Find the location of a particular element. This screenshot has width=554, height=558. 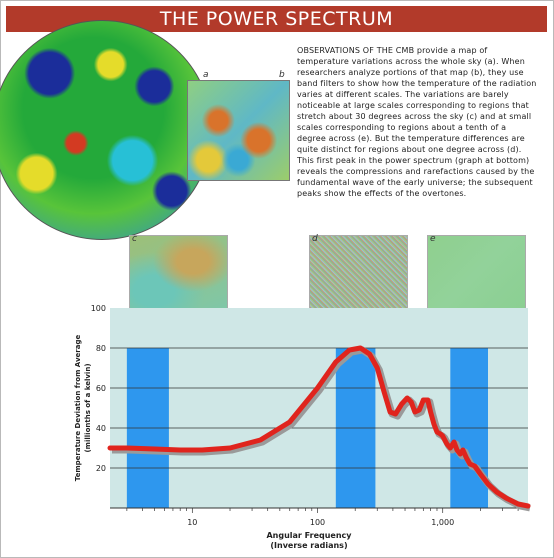

y-tick-label-80: 80 is located at coordinates (101, 348).